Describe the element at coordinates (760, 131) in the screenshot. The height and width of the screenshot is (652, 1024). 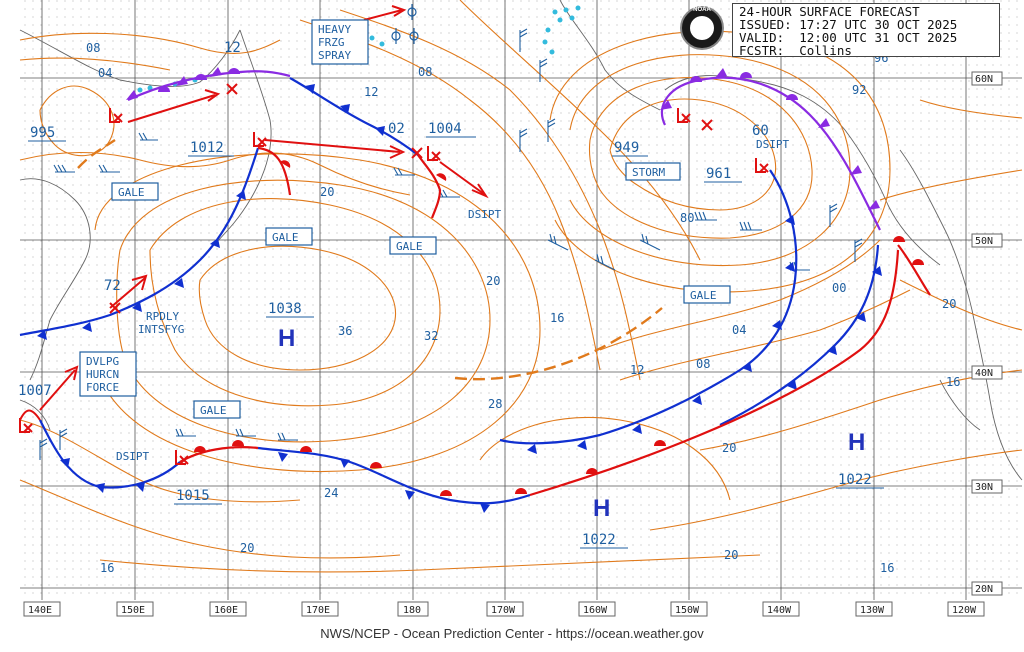
I see `isobar-label: 60` at that location.